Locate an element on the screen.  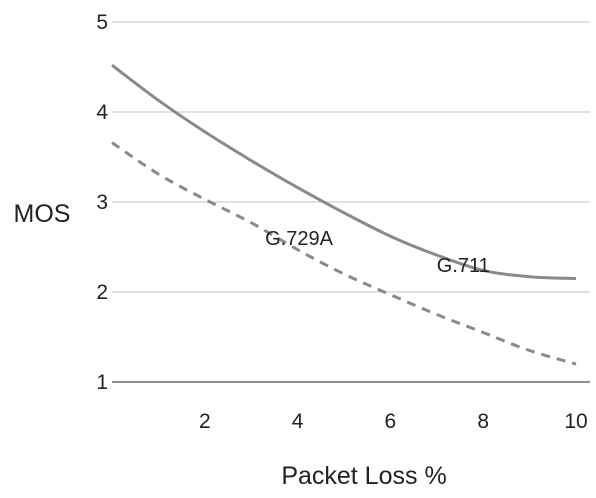
g-711-series-label: G.711 is located at coordinates (463, 266).